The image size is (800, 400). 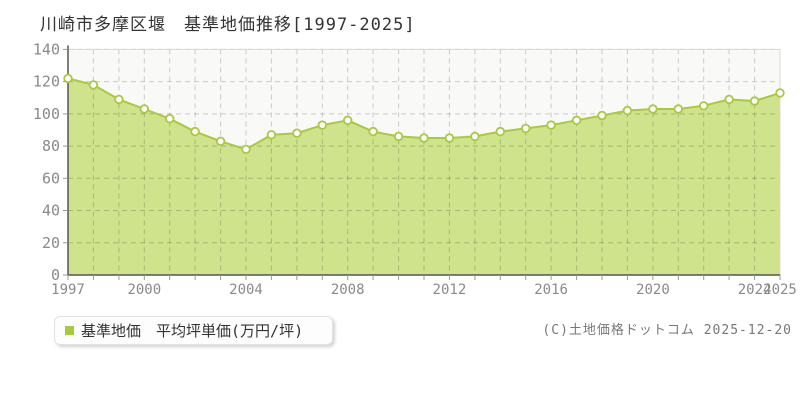 I want to click on data-point-2011, so click(x=424, y=138).